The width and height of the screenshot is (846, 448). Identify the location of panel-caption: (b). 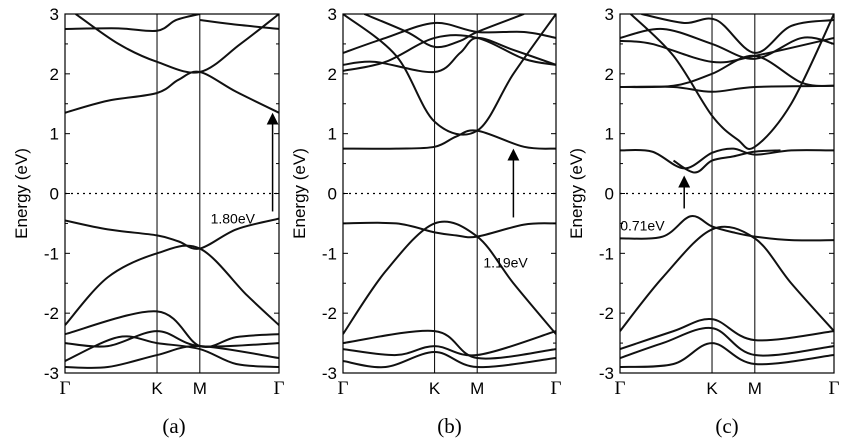
(449, 426).